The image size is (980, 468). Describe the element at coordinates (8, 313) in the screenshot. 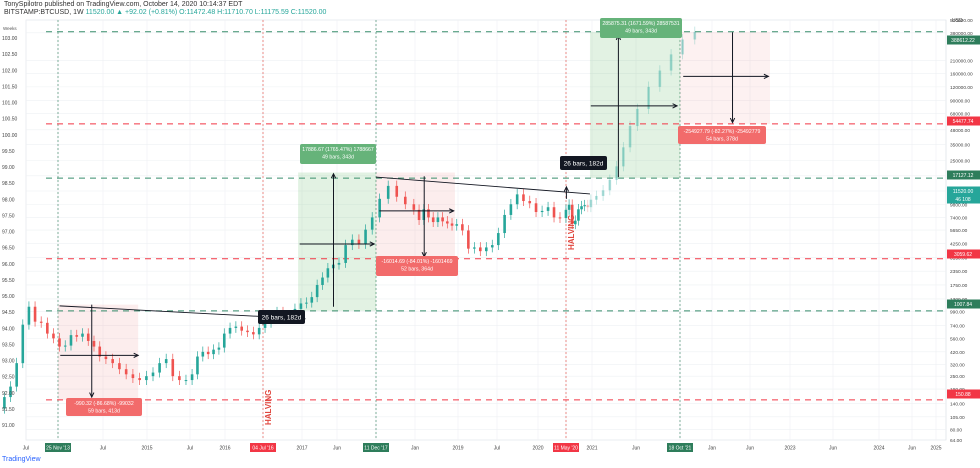

I see `left-tick-label: 94.50` at that location.